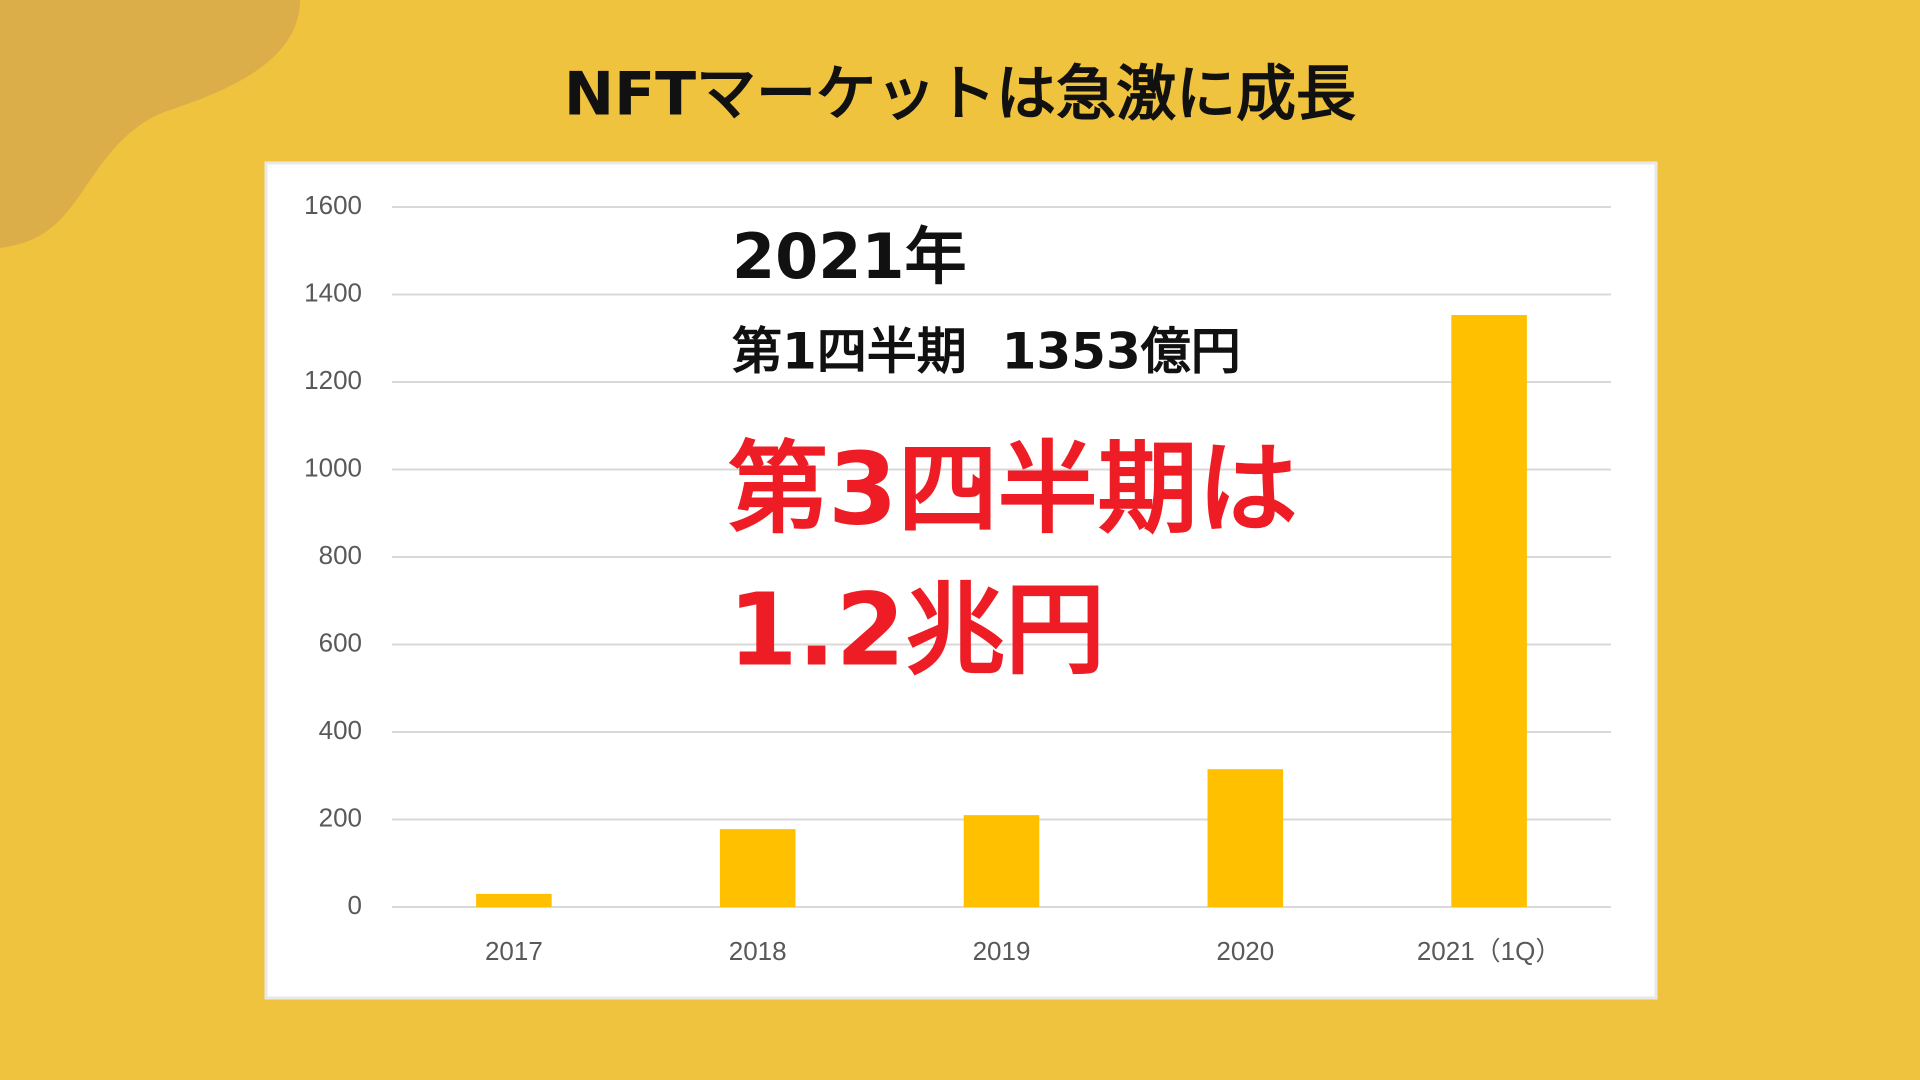 This screenshot has width=1920, height=1080. What do you see at coordinates (333, 292) in the screenshot?
I see `y-tick-label: 1400` at bounding box center [333, 292].